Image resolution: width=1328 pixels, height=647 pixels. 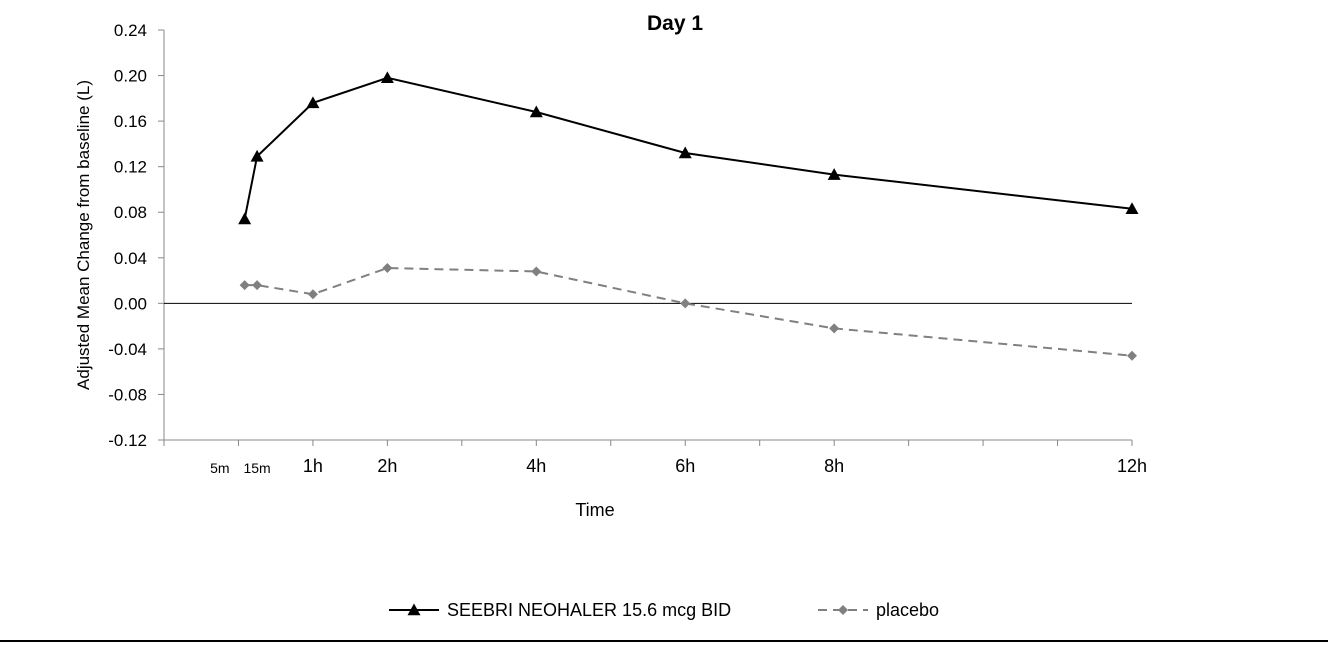 I want to click on legend: SEEBRI NEOHALER 15.6 mcg BID placebo, so click(x=664, y=610).